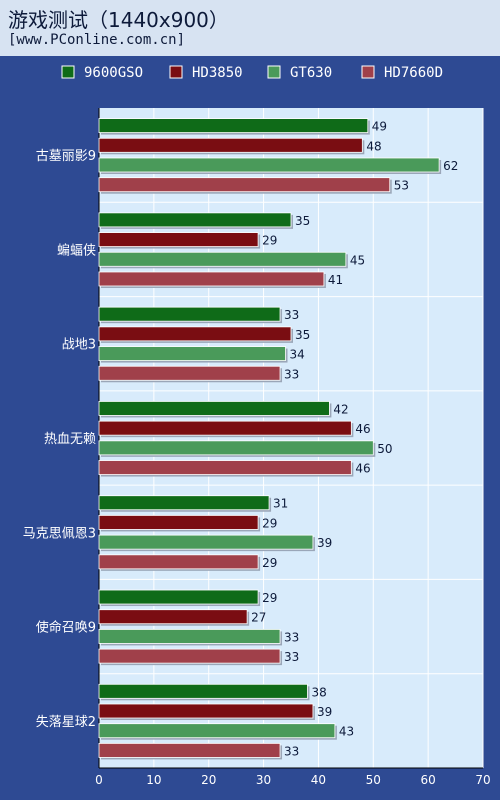  I want to click on chart-source: [www.PConline.com.cn], so click(97, 40).